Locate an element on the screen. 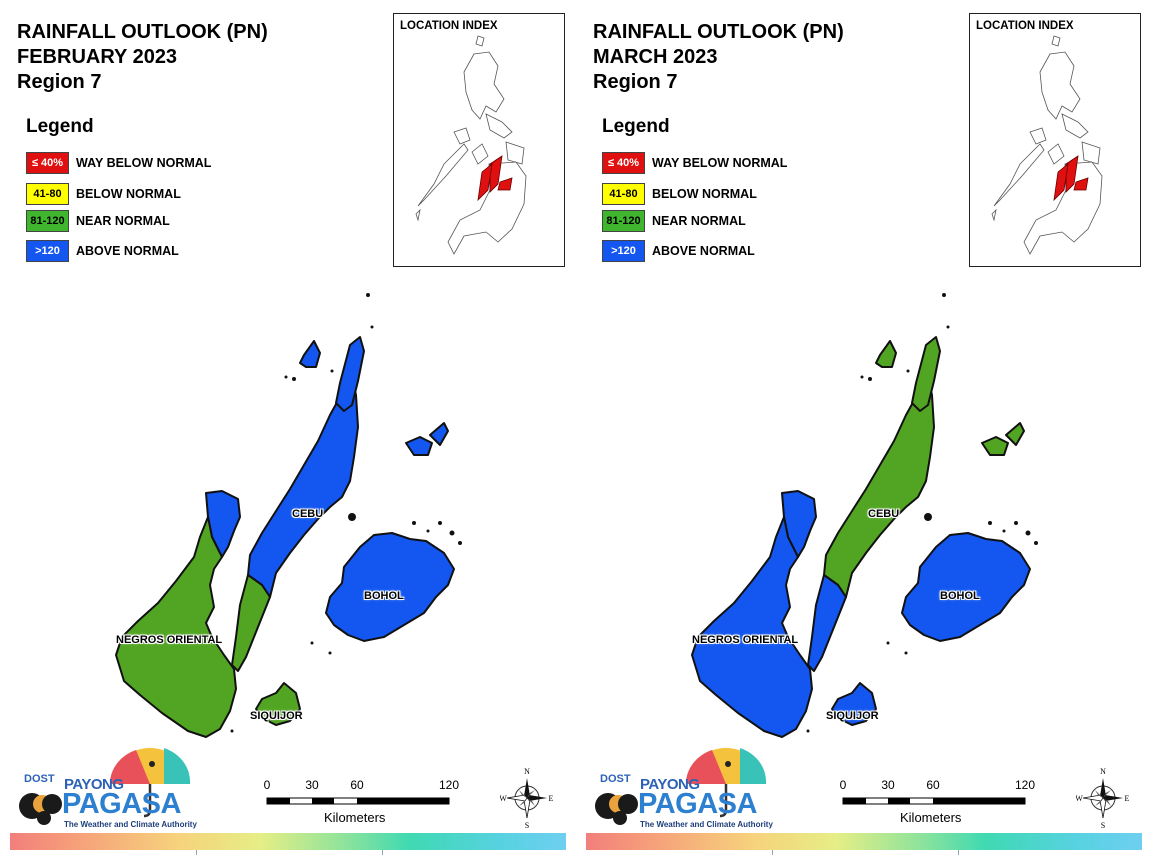 The width and height of the screenshot is (1152, 864). legend-swatch: 81-120 is located at coordinates (623, 221).